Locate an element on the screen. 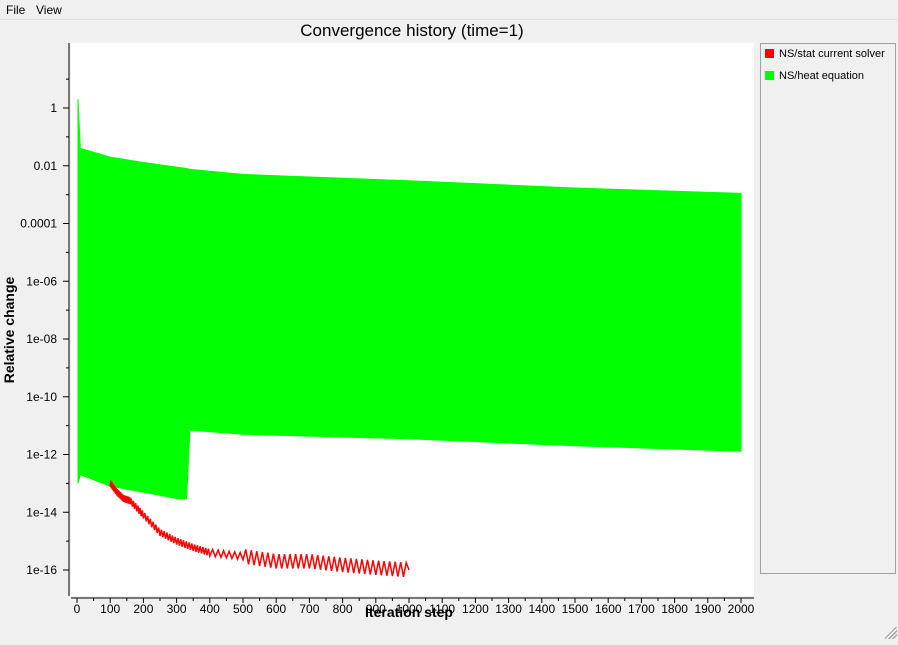 The image size is (898, 645). x-tick-label: 1600 is located at coordinates (608, 609).